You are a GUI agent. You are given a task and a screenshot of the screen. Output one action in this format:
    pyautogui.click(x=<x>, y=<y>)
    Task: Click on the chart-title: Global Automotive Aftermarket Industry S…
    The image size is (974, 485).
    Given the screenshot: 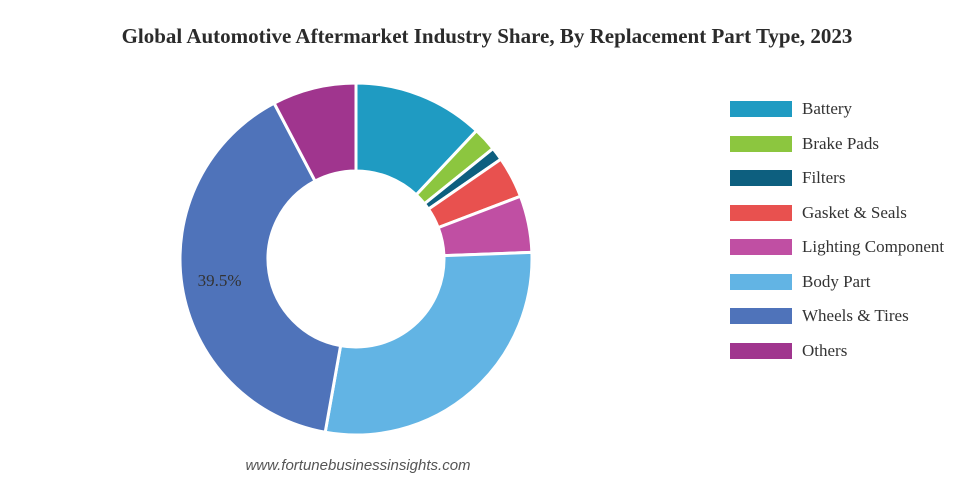 What is the action you would take?
    pyautogui.click(x=487, y=36)
    